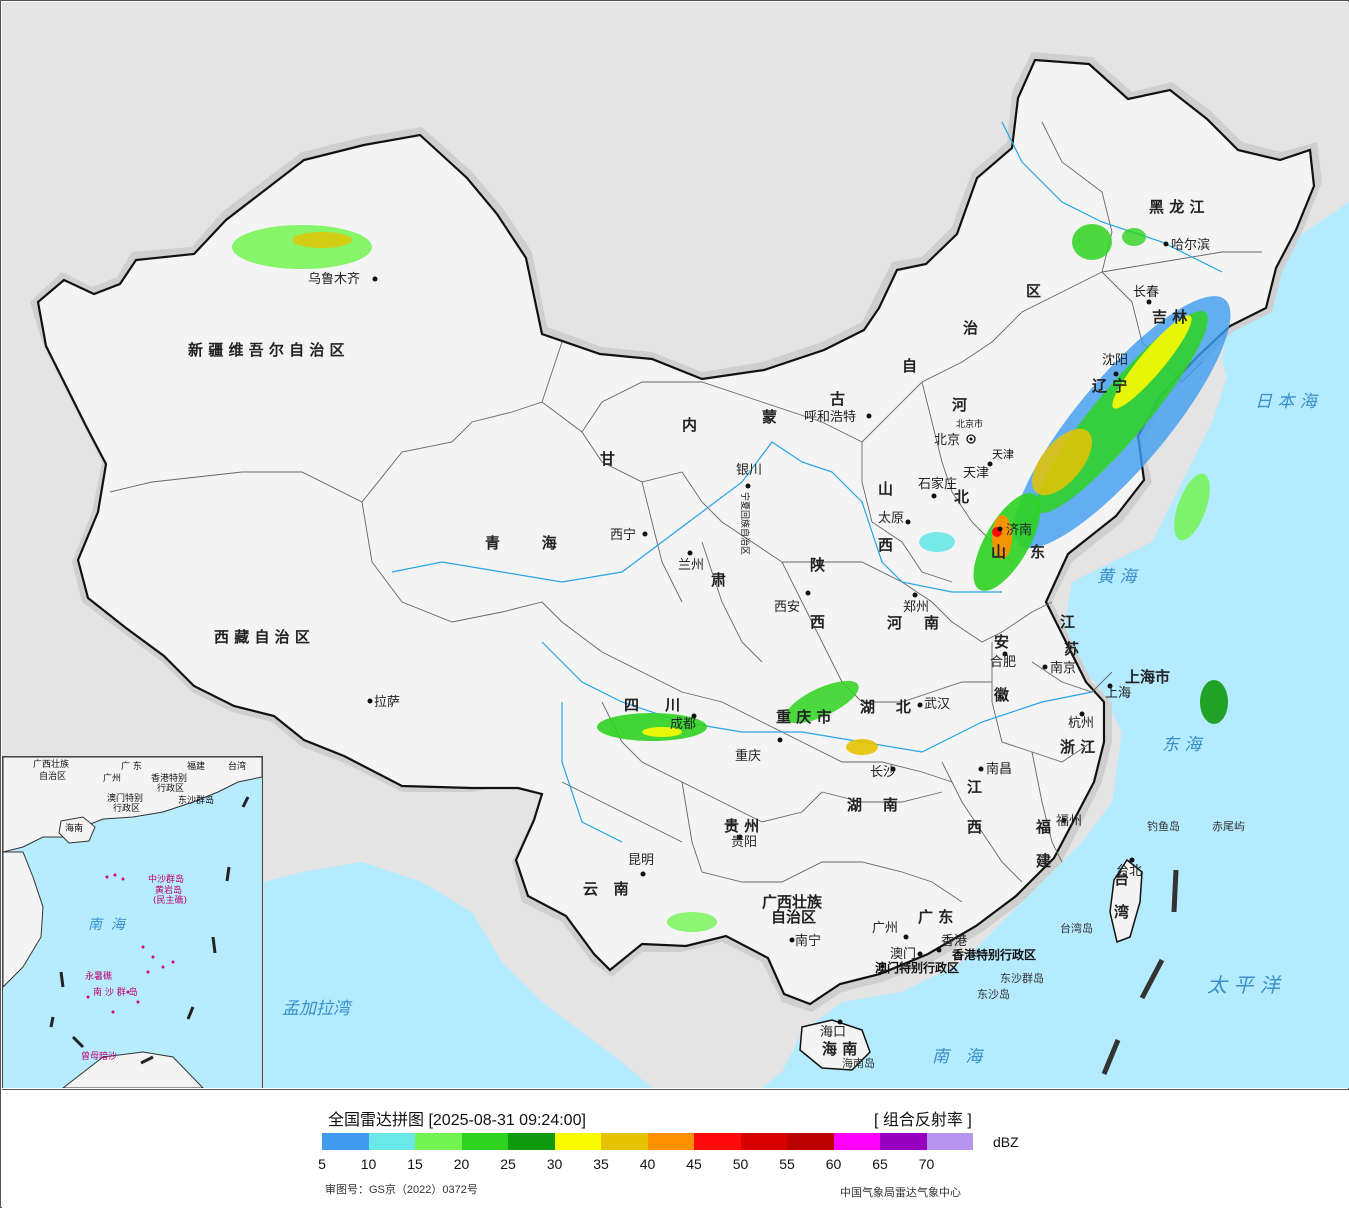 The width and height of the screenshot is (1349, 1209). What do you see at coordinates (401, 1190) in the screenshot?
I see `map-approval-number: 审图号：GS京（2022）0372号` at bounding box center [401, 1190].